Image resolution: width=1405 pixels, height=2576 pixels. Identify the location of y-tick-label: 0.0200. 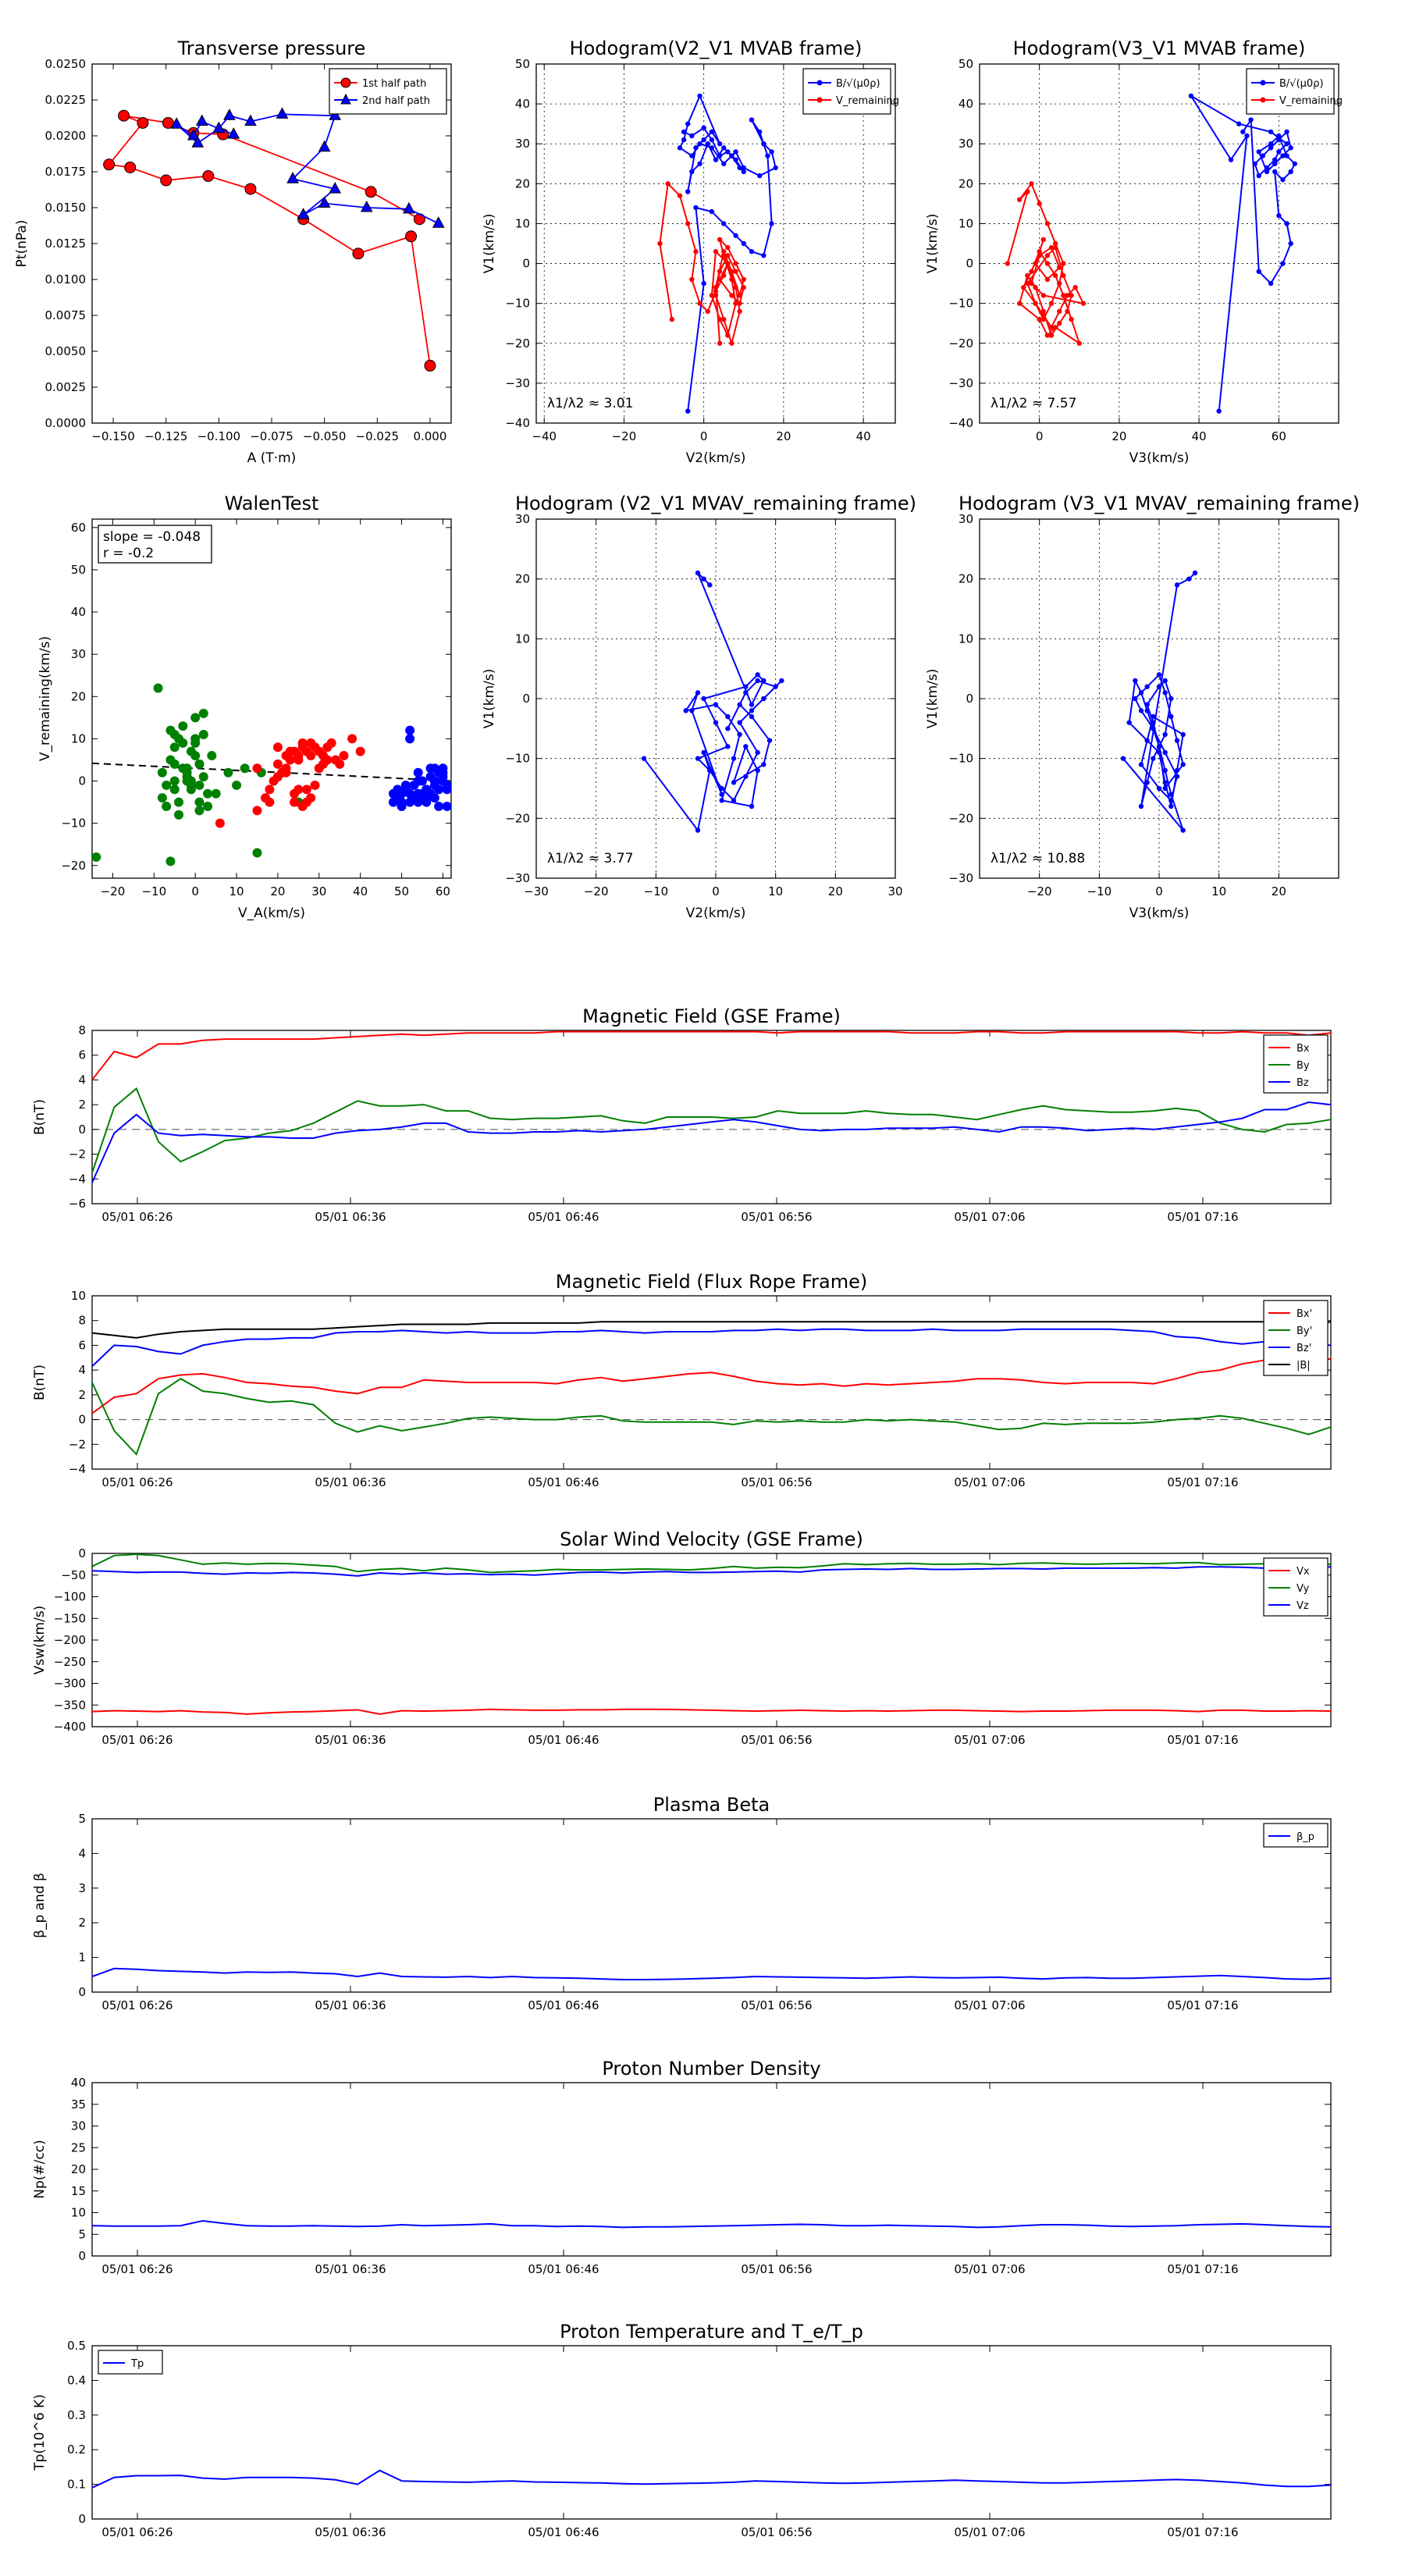
(66, 136).